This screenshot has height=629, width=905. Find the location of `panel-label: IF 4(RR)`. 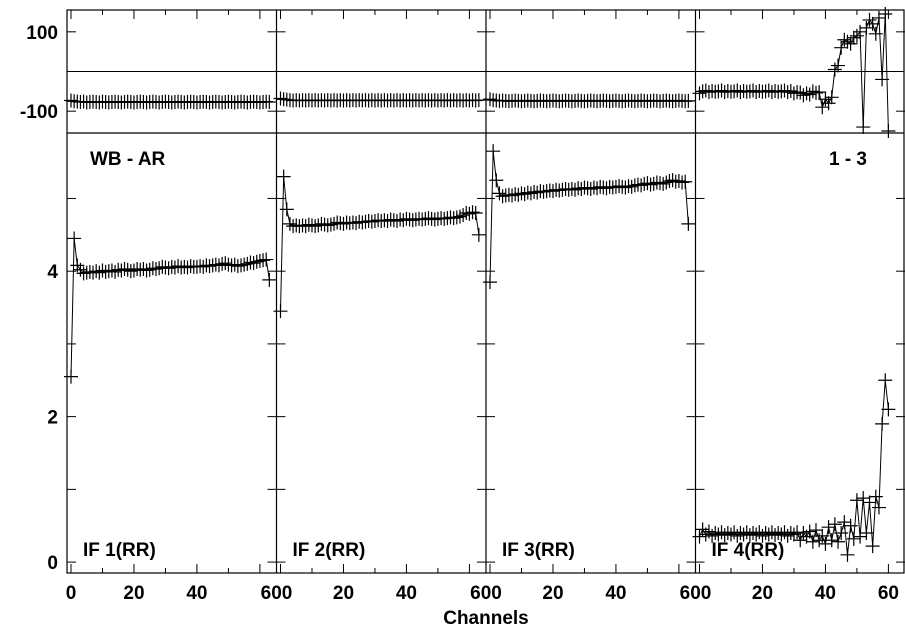

panel-label: IF 4(RR) is located at coordinates (748, 550).